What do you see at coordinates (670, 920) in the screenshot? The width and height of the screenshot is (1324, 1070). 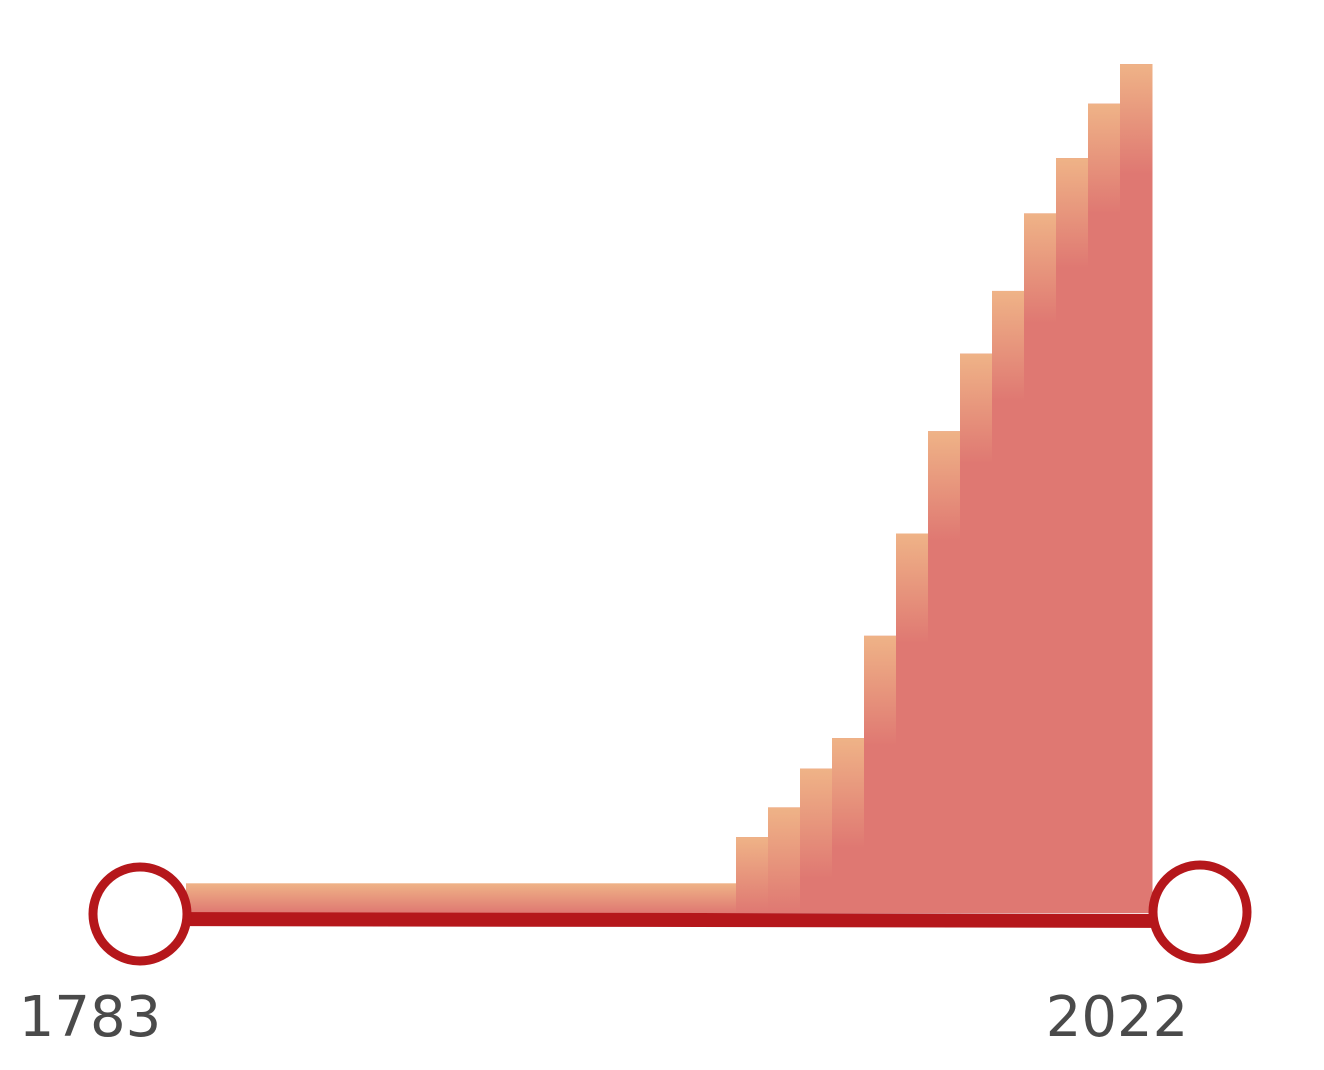 I see `timeline-baseline` at bounding box center [670, 920].